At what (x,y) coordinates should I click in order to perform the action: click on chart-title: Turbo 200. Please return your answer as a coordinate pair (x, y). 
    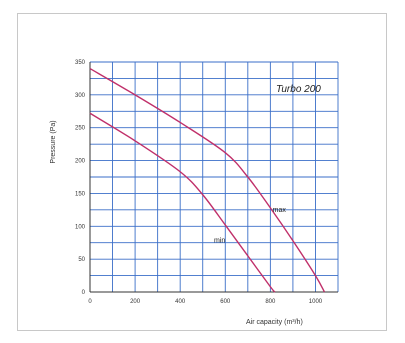
    Looking at the image, I should click on (298, 89).